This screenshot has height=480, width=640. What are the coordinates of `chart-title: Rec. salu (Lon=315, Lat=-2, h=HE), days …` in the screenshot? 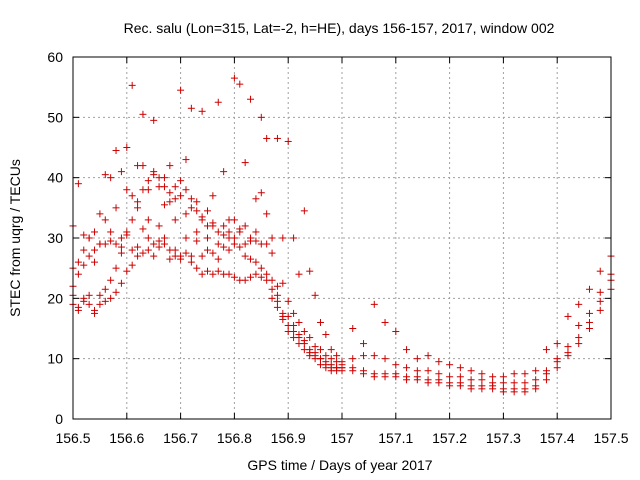 It's located at (339, 28).